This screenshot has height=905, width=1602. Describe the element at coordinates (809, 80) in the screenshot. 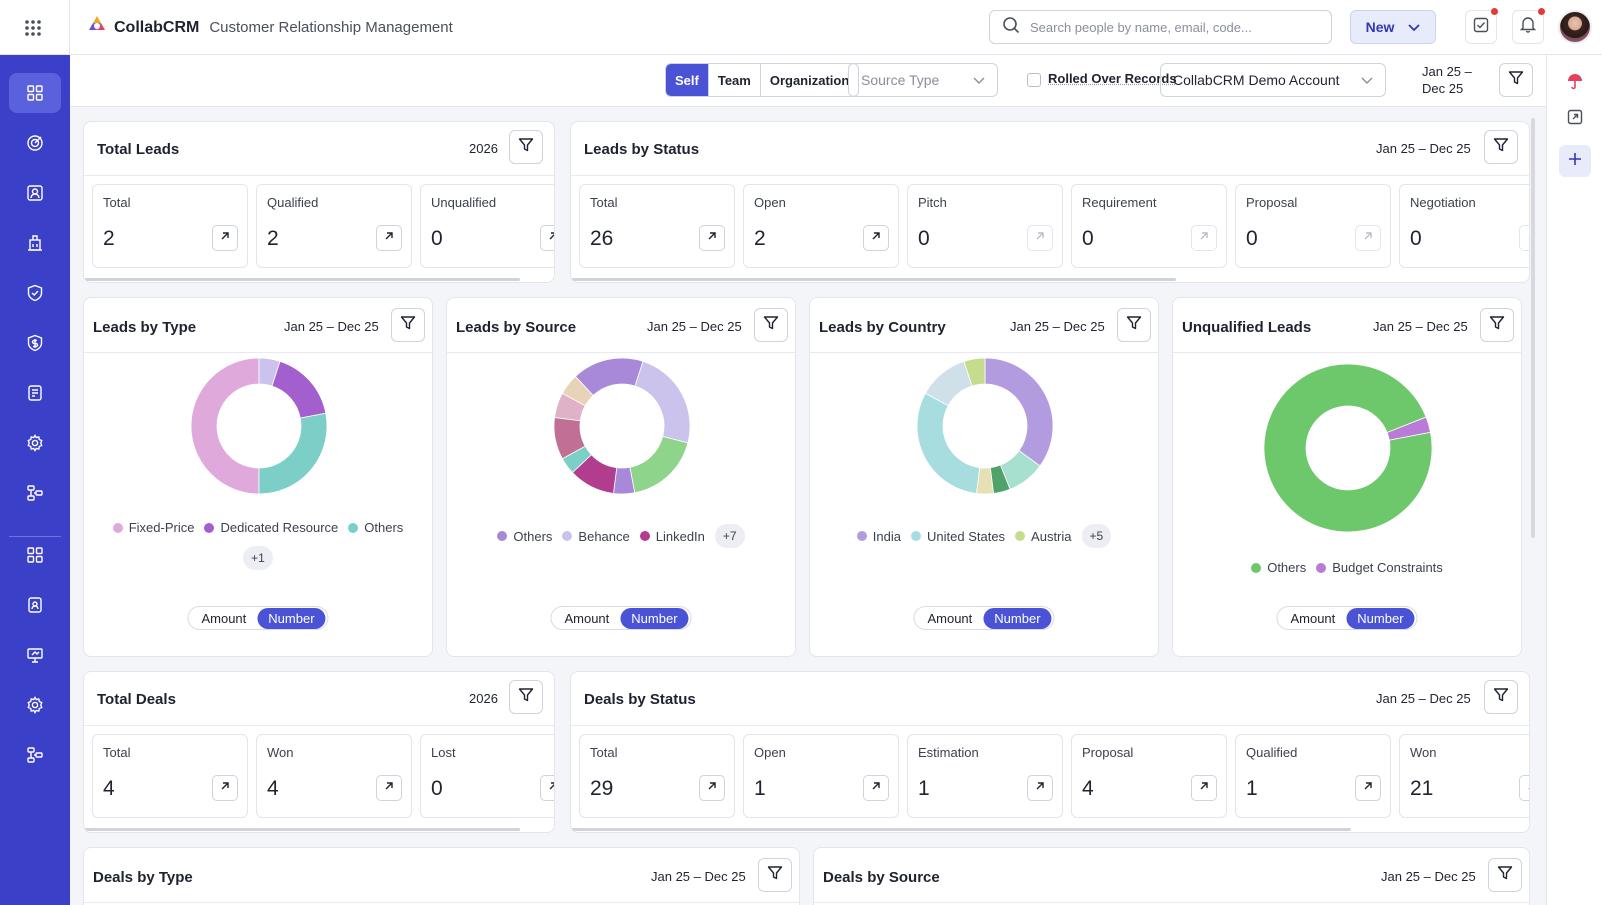

I see `scope-organization: Organization` at that location.